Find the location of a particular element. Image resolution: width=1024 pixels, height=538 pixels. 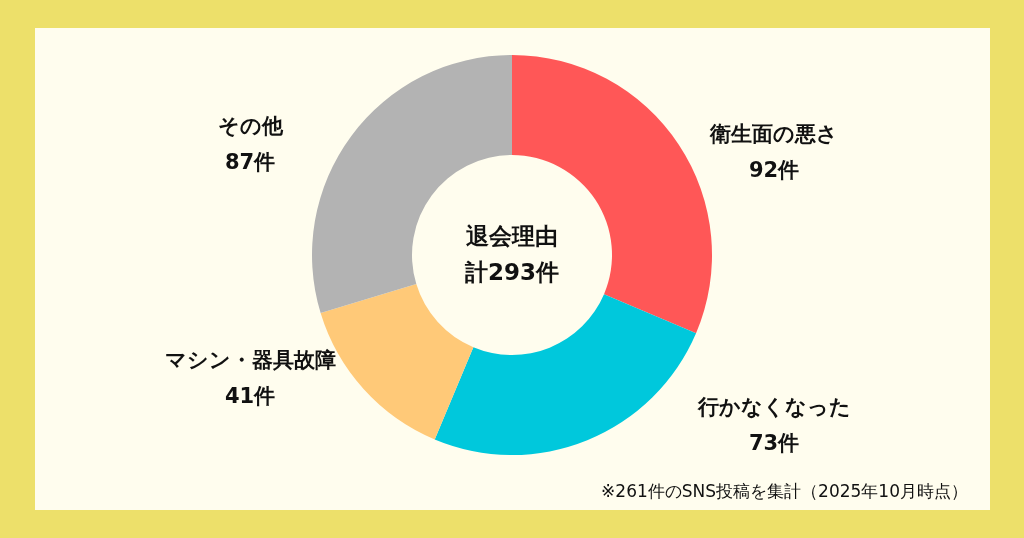

title: 退会理由 is located at coordinates (512, 235).